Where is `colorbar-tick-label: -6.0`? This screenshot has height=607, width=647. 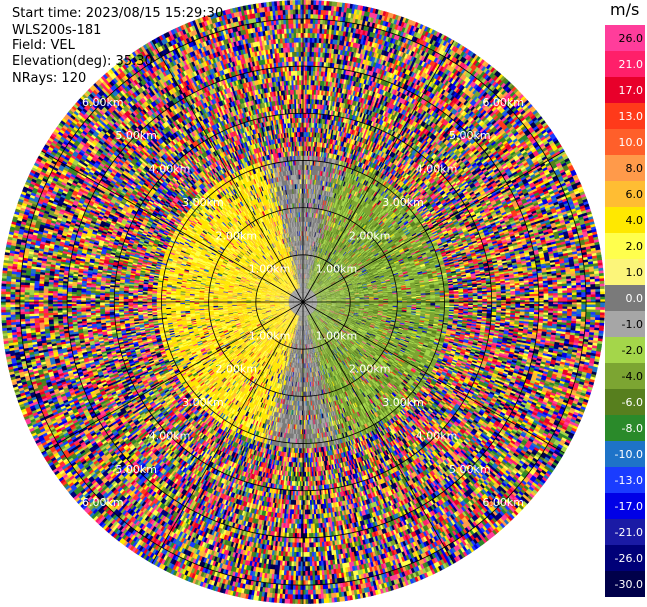
colorbar-tick-label: -6.0 is located at coordinates (632, 402).